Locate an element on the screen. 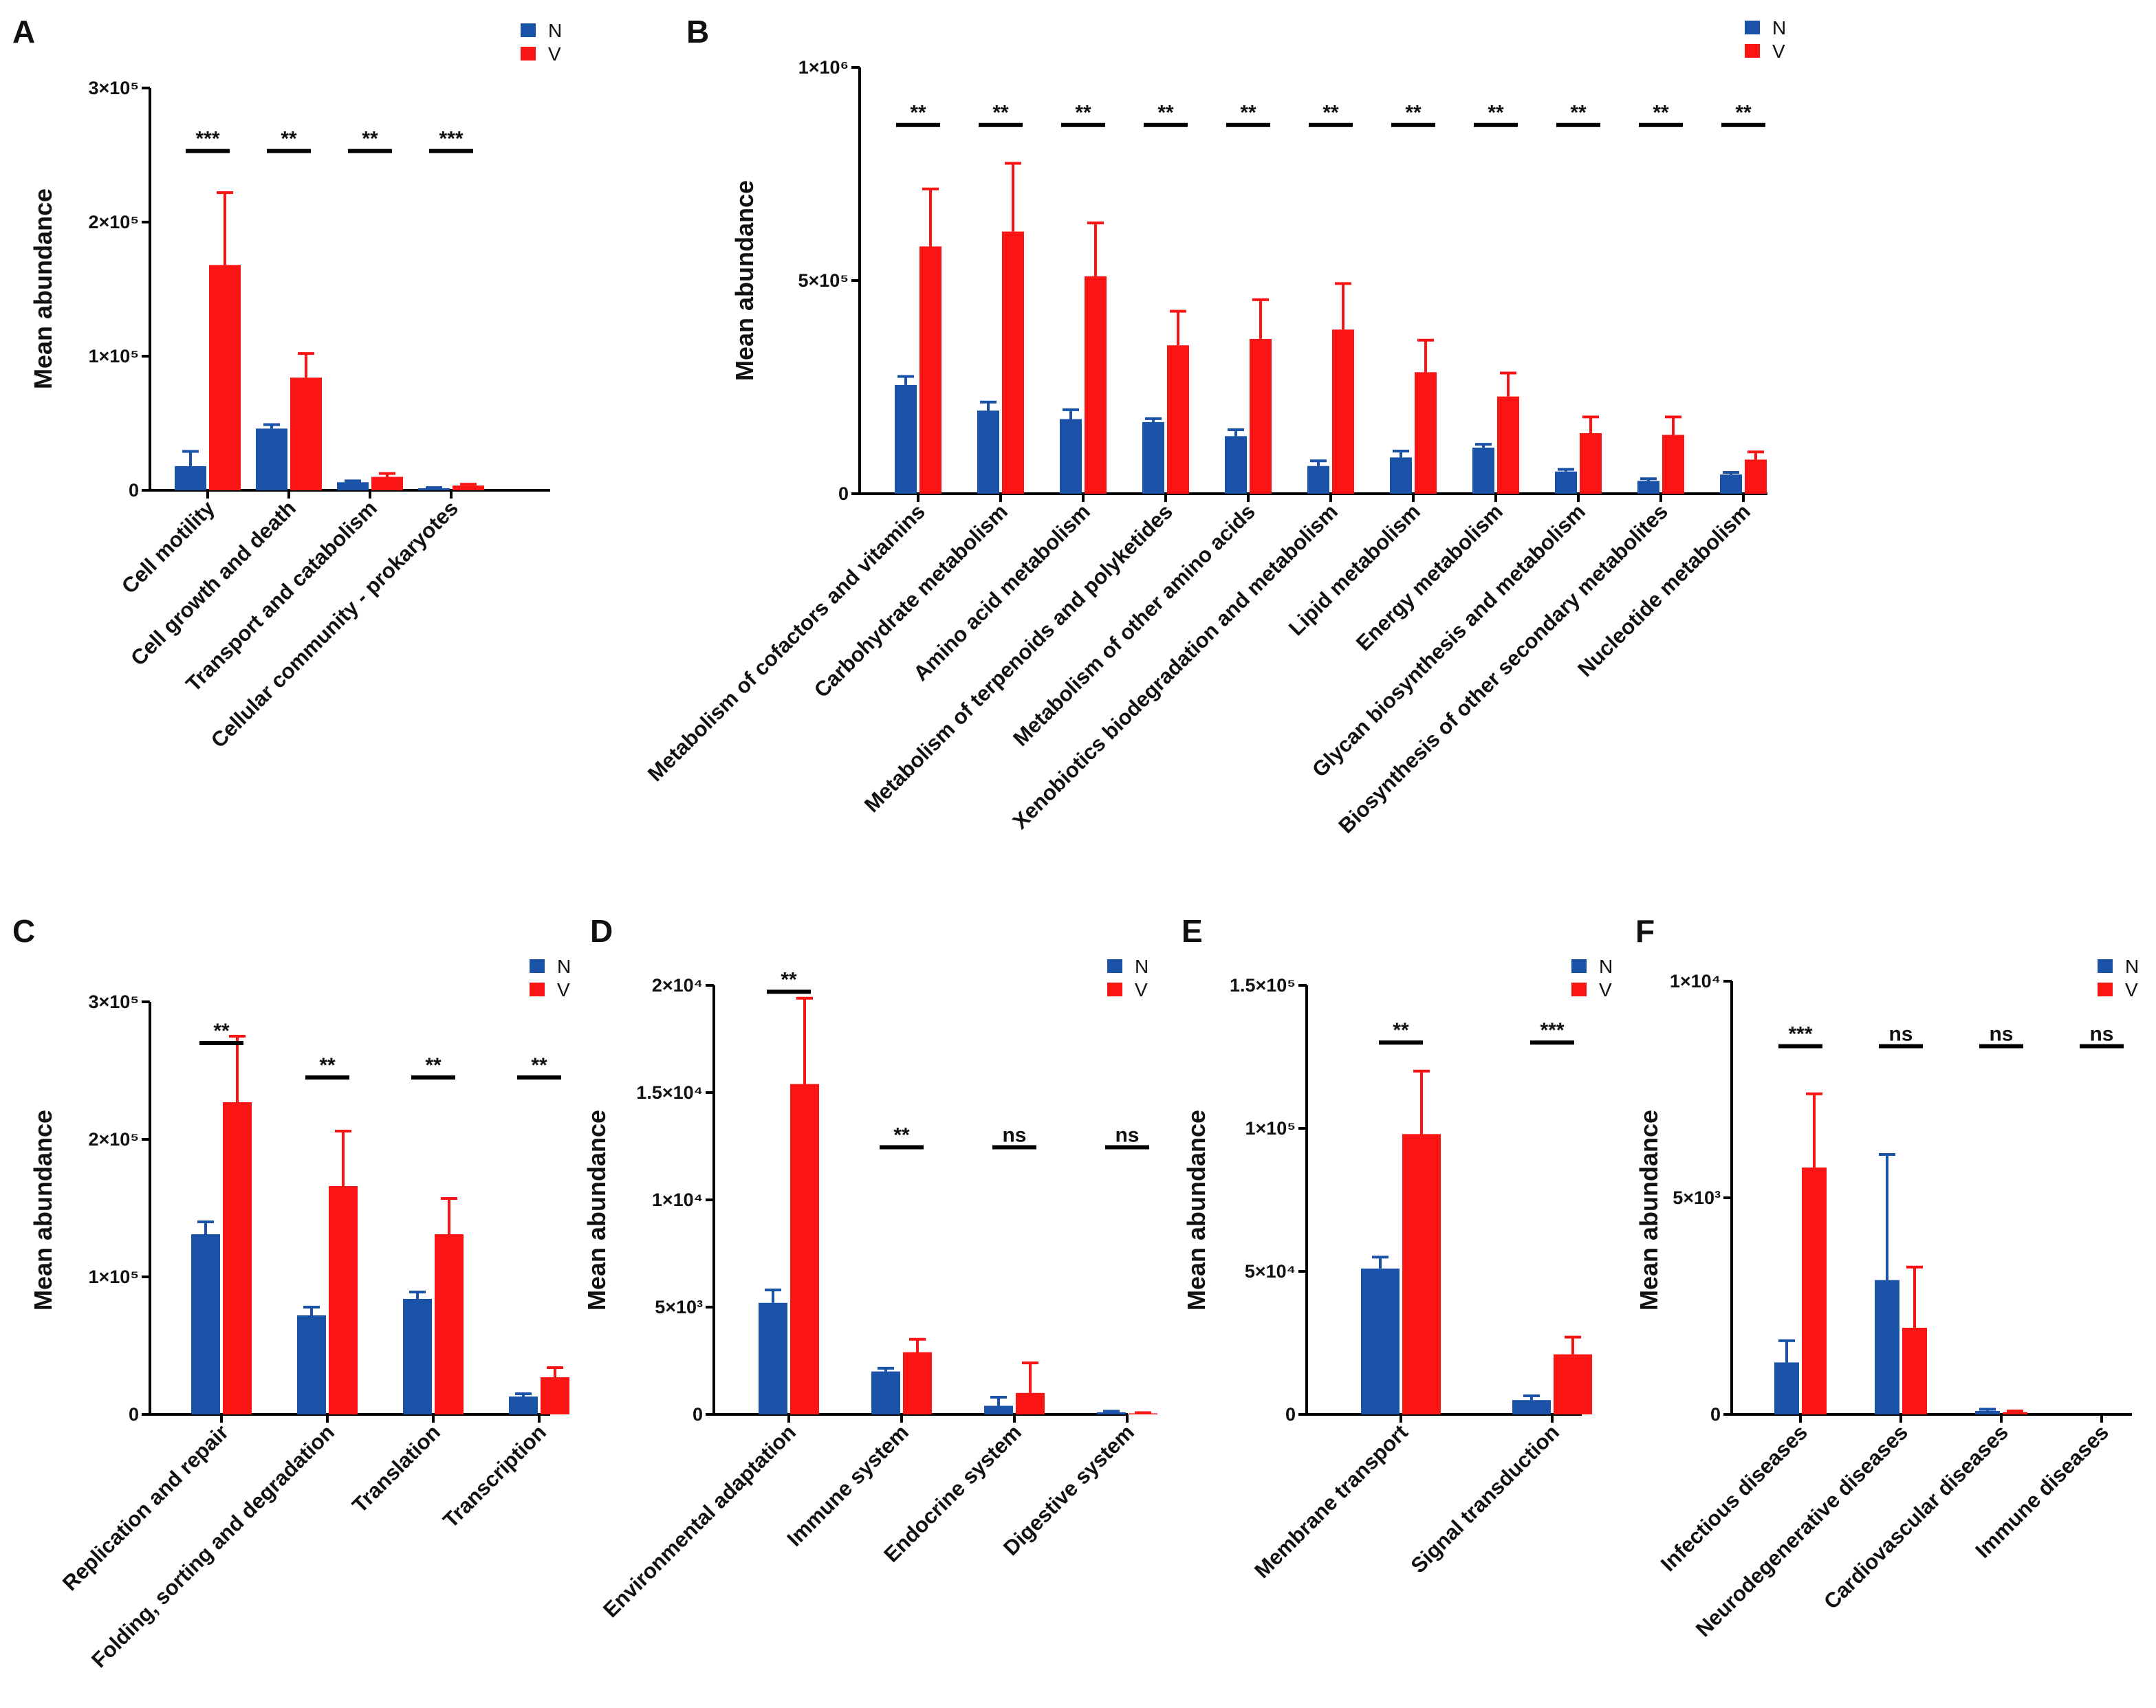 This screenshot has width=2156, height=1708. y-tick-label: 1.5×10⁴ is located at coordinates (669, 1092).